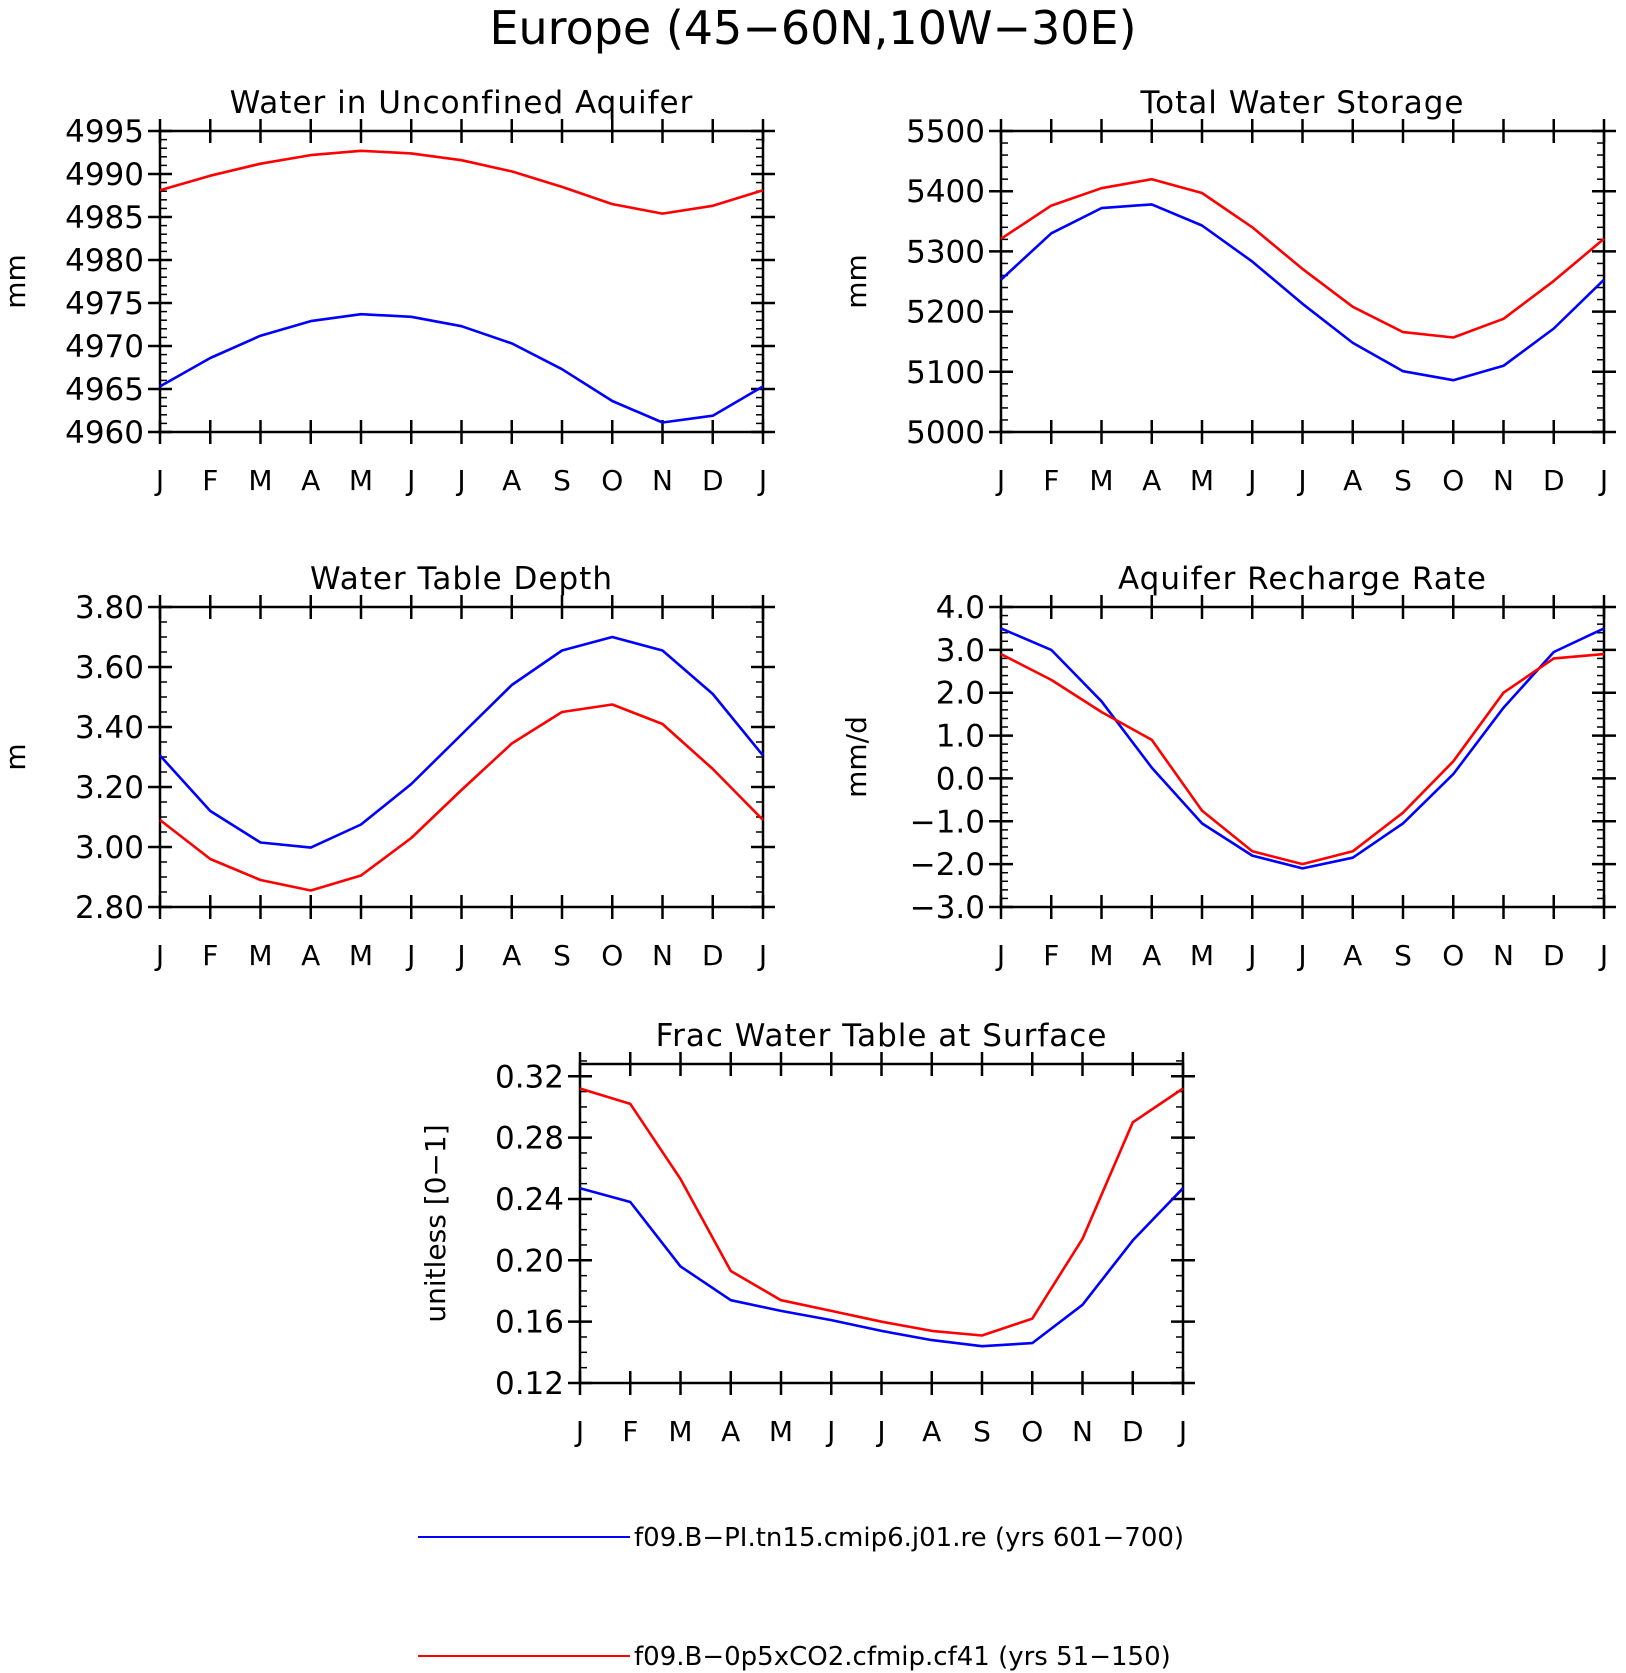 The image size is (1626, 1673). I want to click on y-tick-label: 0.0, so click(960, 779).